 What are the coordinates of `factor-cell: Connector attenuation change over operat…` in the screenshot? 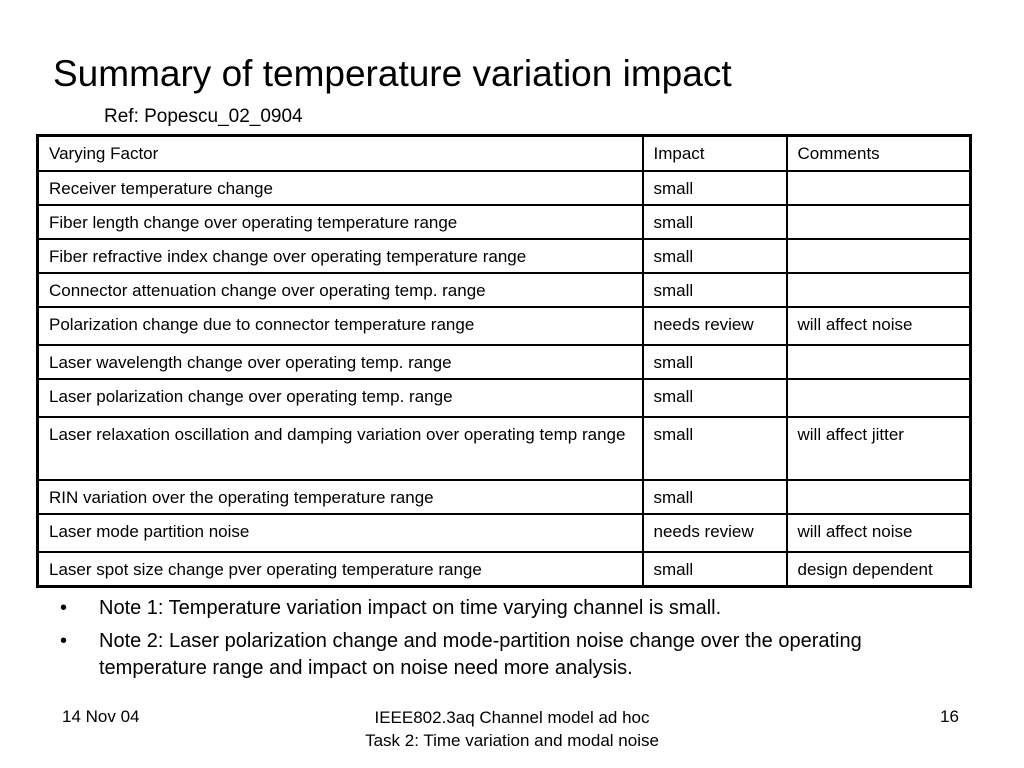 It's located at (340, 289).